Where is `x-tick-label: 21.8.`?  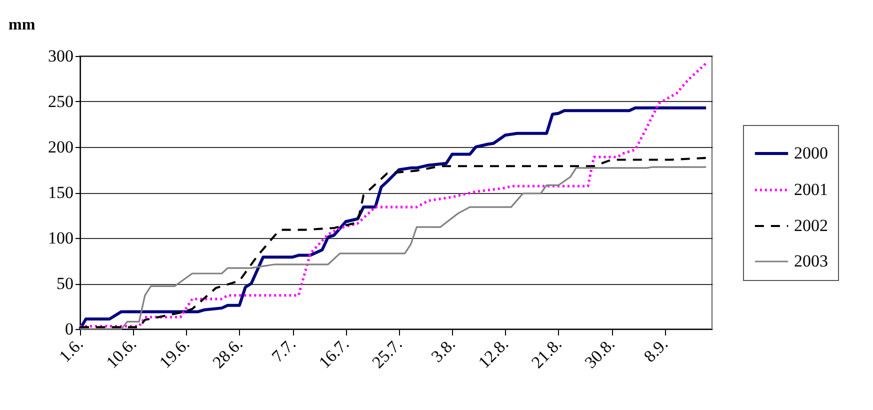
x-tick-label: 21.8. is located at coordinates (547, 353).